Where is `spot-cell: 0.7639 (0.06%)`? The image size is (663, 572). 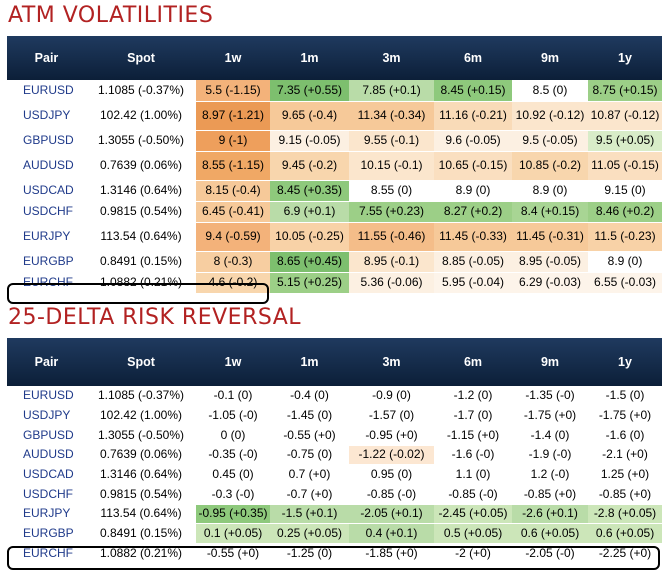
spot-cell: 0.7639 (0.06%) is located at coordinates (141, 166).